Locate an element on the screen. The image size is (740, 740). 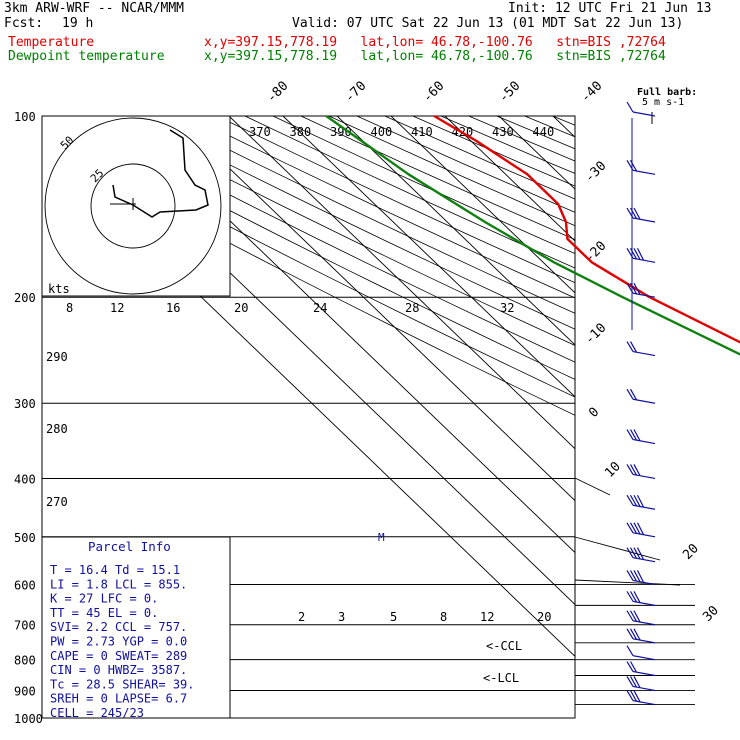
hodograph-box is located at coordinates (136, 206).